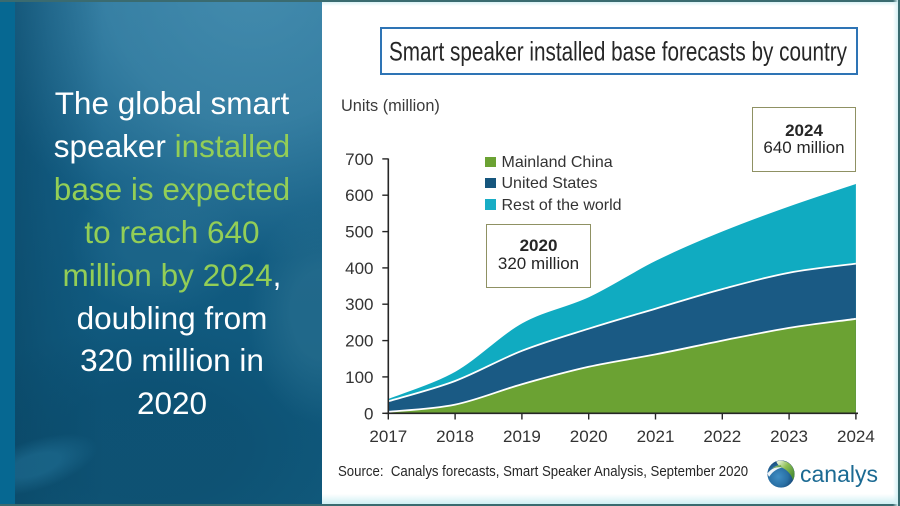 This screenshot has width=900, height=506. Describe the element at coordinates (522, 436) in the screenshot. I see `svg-text: 2019` at that location.